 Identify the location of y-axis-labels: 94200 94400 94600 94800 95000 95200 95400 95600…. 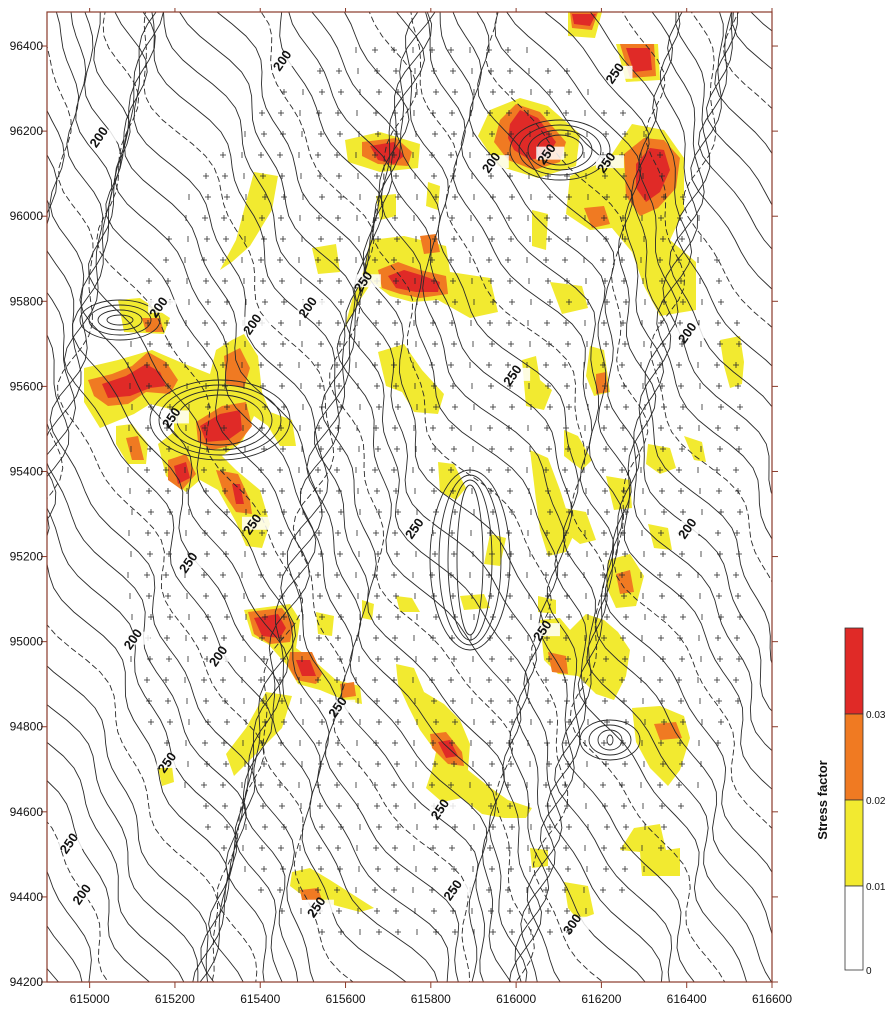
(27, 514).